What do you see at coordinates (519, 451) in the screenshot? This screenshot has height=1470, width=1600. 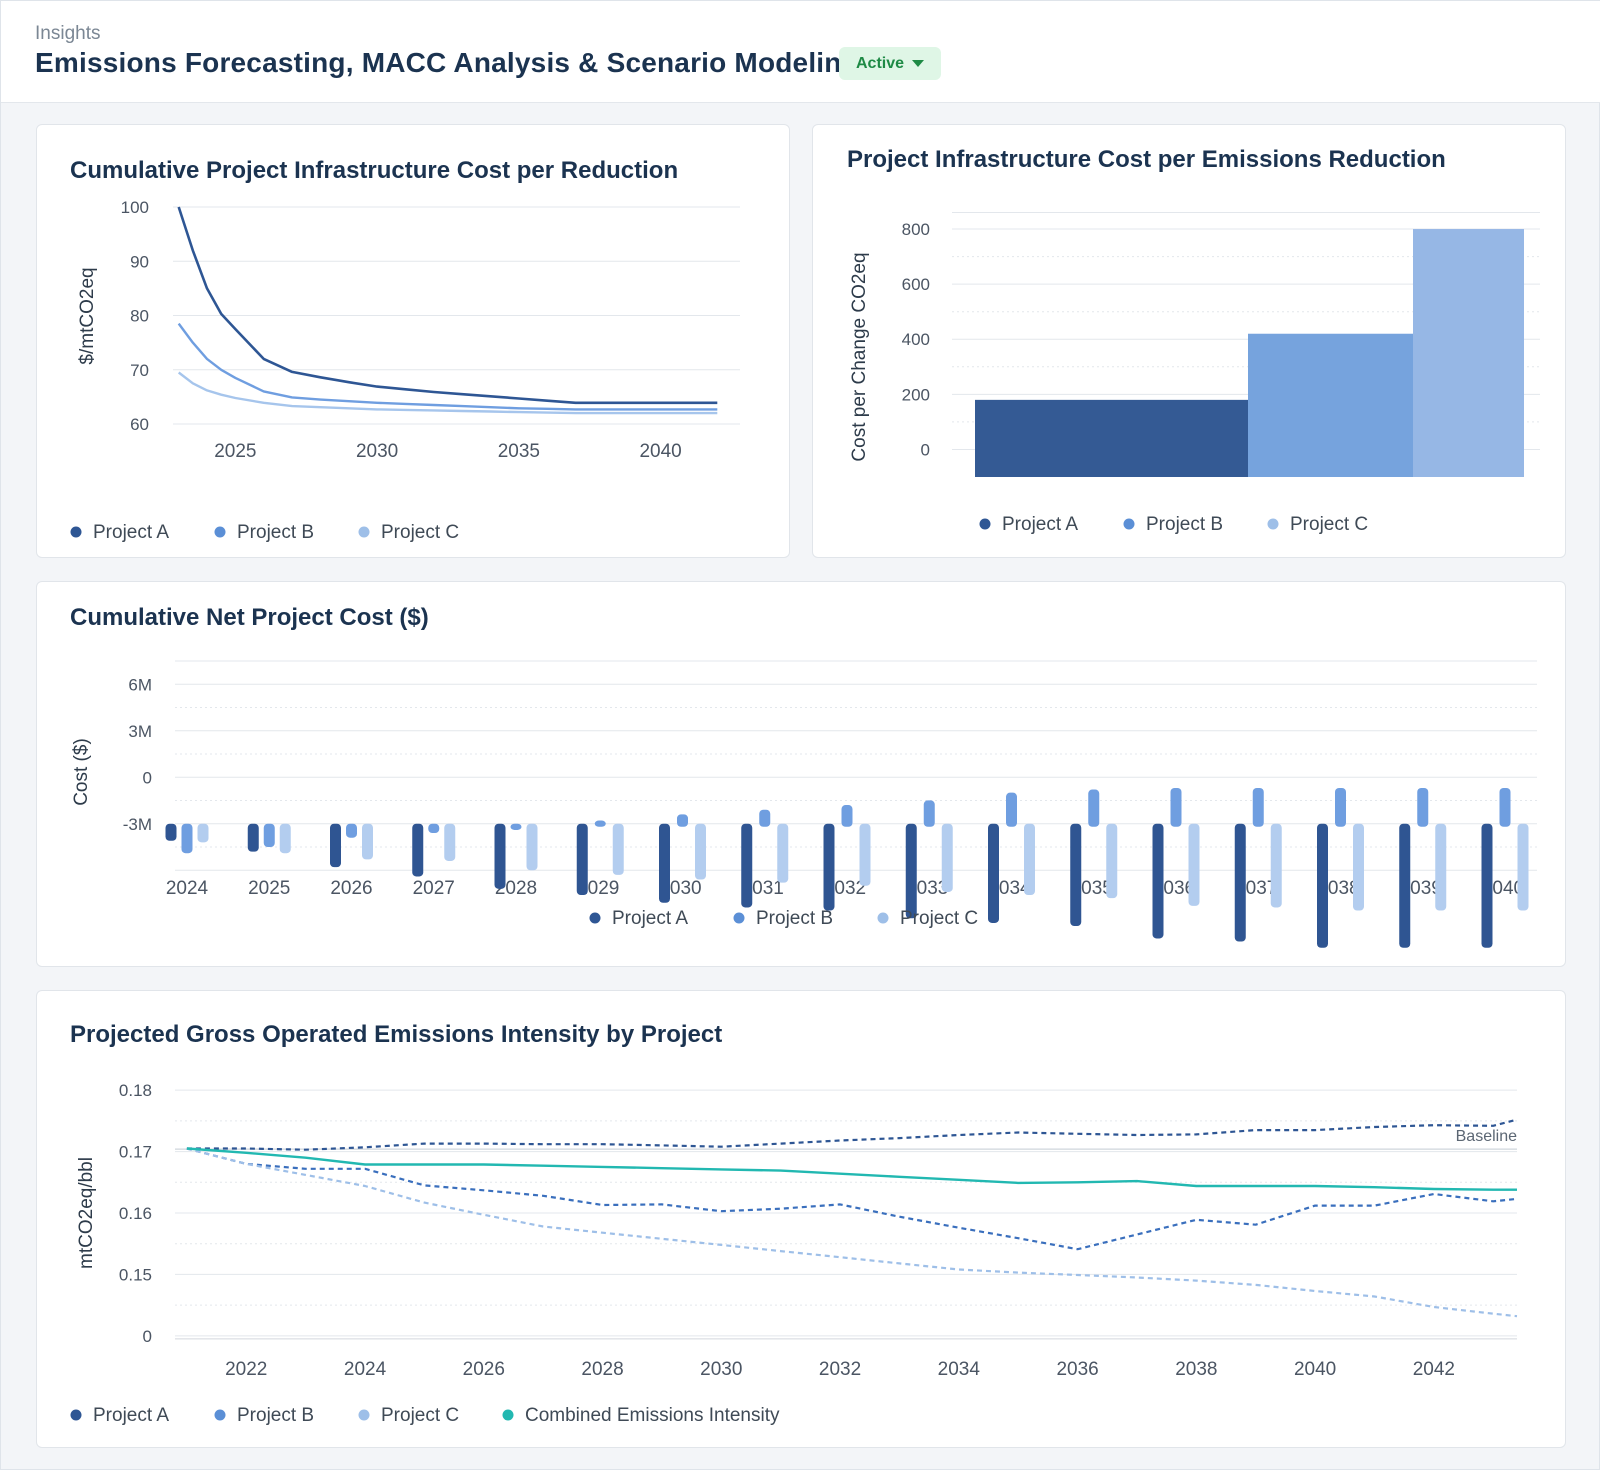 I see `x-tick-label: 2035` at bounding box center [519, 451].